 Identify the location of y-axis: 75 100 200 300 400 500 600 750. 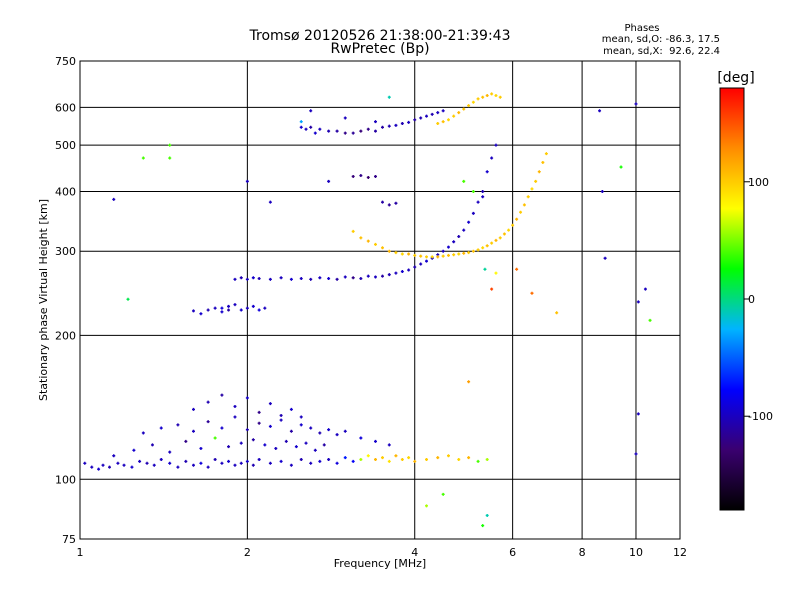
(65, 300).